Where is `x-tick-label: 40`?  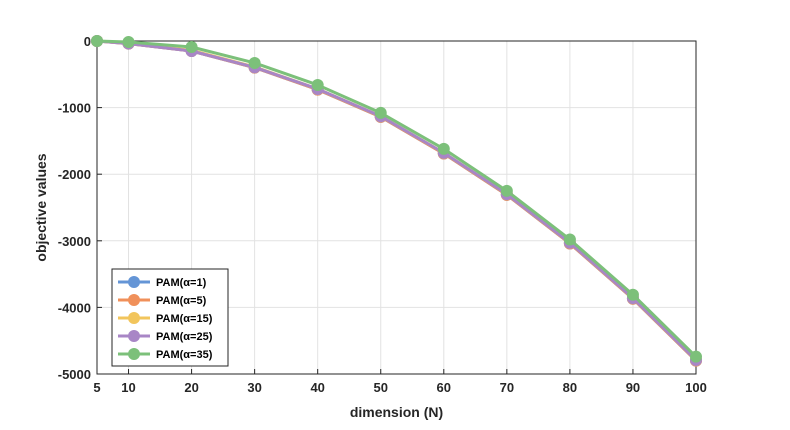 x-tick-label: 40 is located at coordinates (317, 387).